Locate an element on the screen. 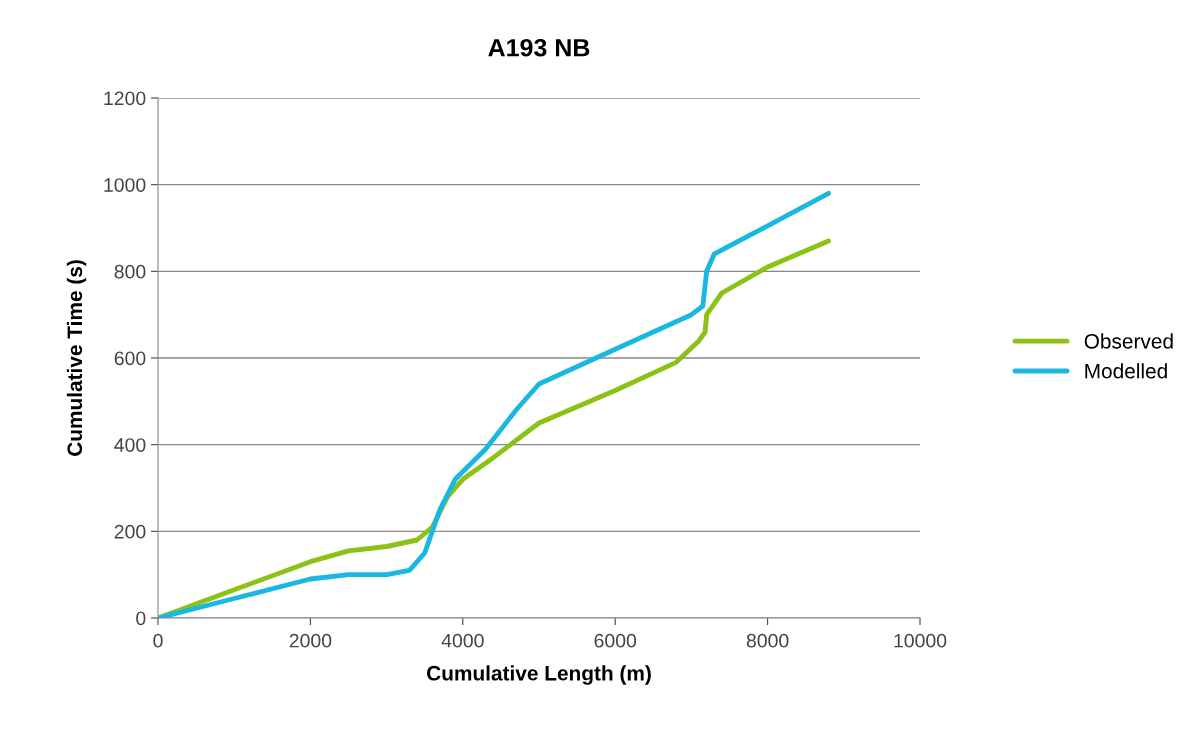 This screenshot has height=734, width=1198. y-tick-label: 0 is located at coordinates (141, 618).